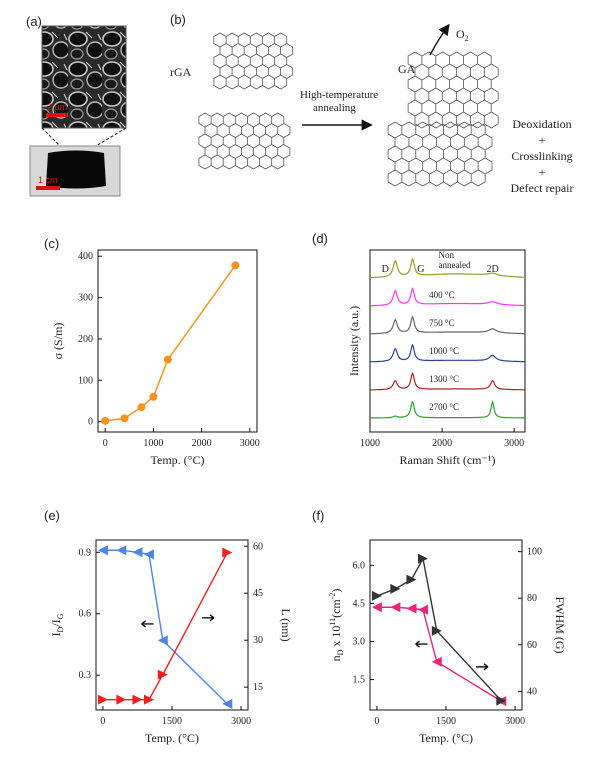 This screenshot has height=768, width=606. I want to click on series-label: 2700 °C, so click(444, 407).